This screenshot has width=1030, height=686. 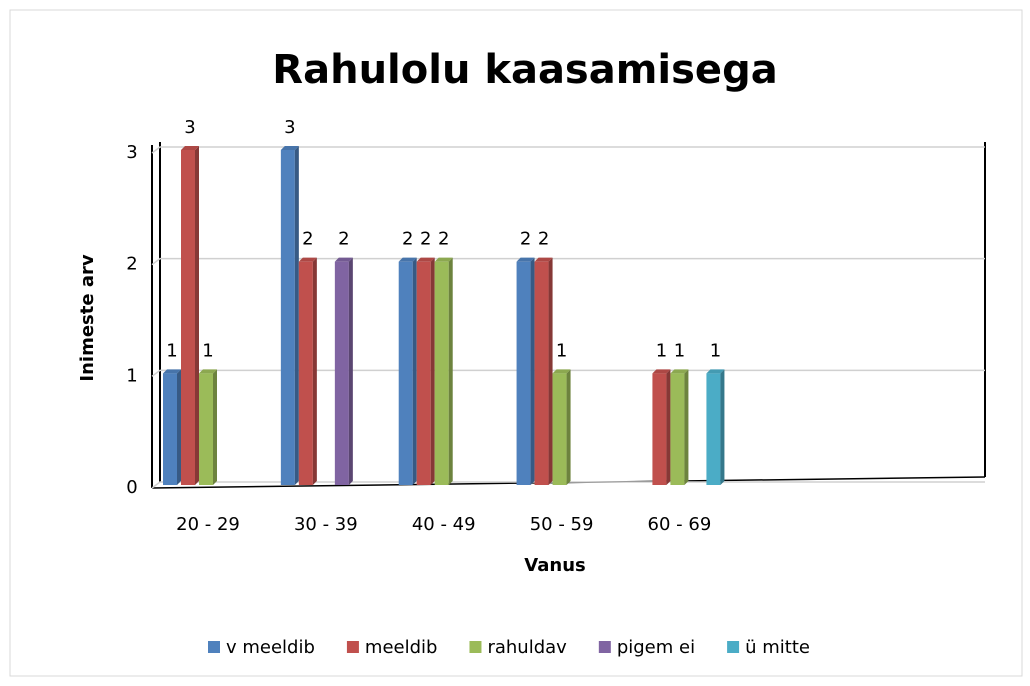 What do you see at coordinates (524, 70) in the screenshot?
I see `chart-title: Rahulolu kaasamisega` at bounding box center [524, 70].